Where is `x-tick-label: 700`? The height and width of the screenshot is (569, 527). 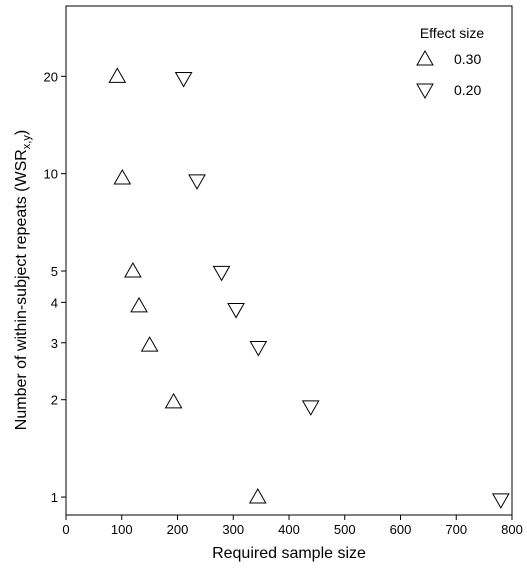 x-tick-label: 700 is located at coordinates (456, 529).